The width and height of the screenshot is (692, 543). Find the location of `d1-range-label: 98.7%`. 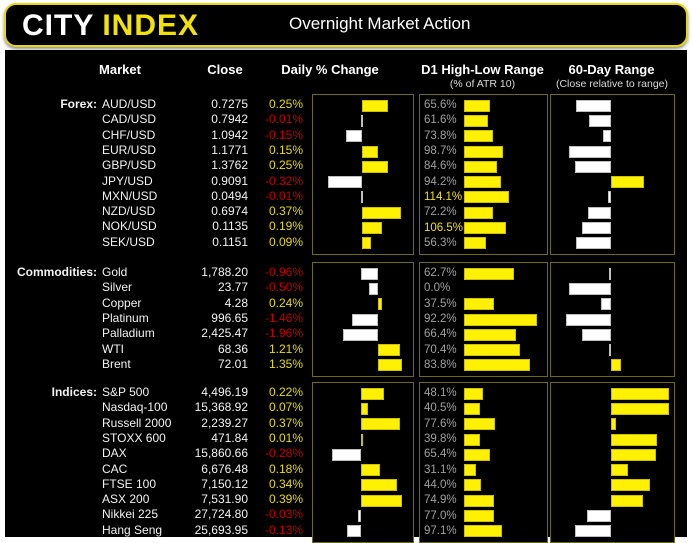

d1-range-label: 98.7% is located at coordinates (440, 151).